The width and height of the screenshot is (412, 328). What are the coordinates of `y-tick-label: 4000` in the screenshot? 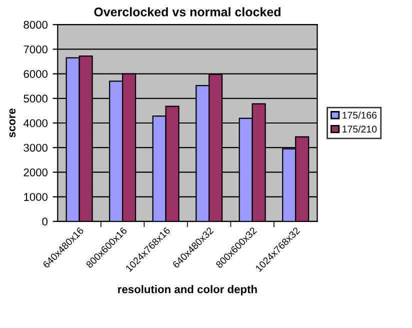 It's located at (36, 123).